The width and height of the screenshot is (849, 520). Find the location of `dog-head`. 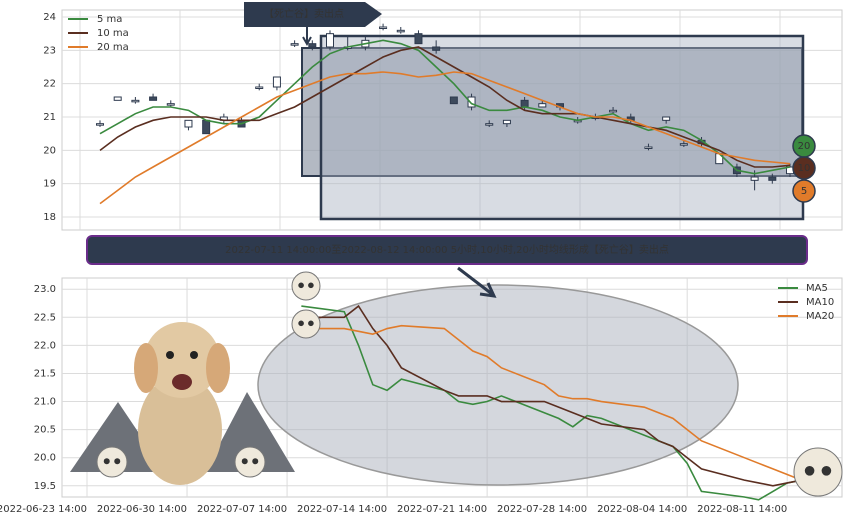

dog-head is located at coordinates (182, 360).